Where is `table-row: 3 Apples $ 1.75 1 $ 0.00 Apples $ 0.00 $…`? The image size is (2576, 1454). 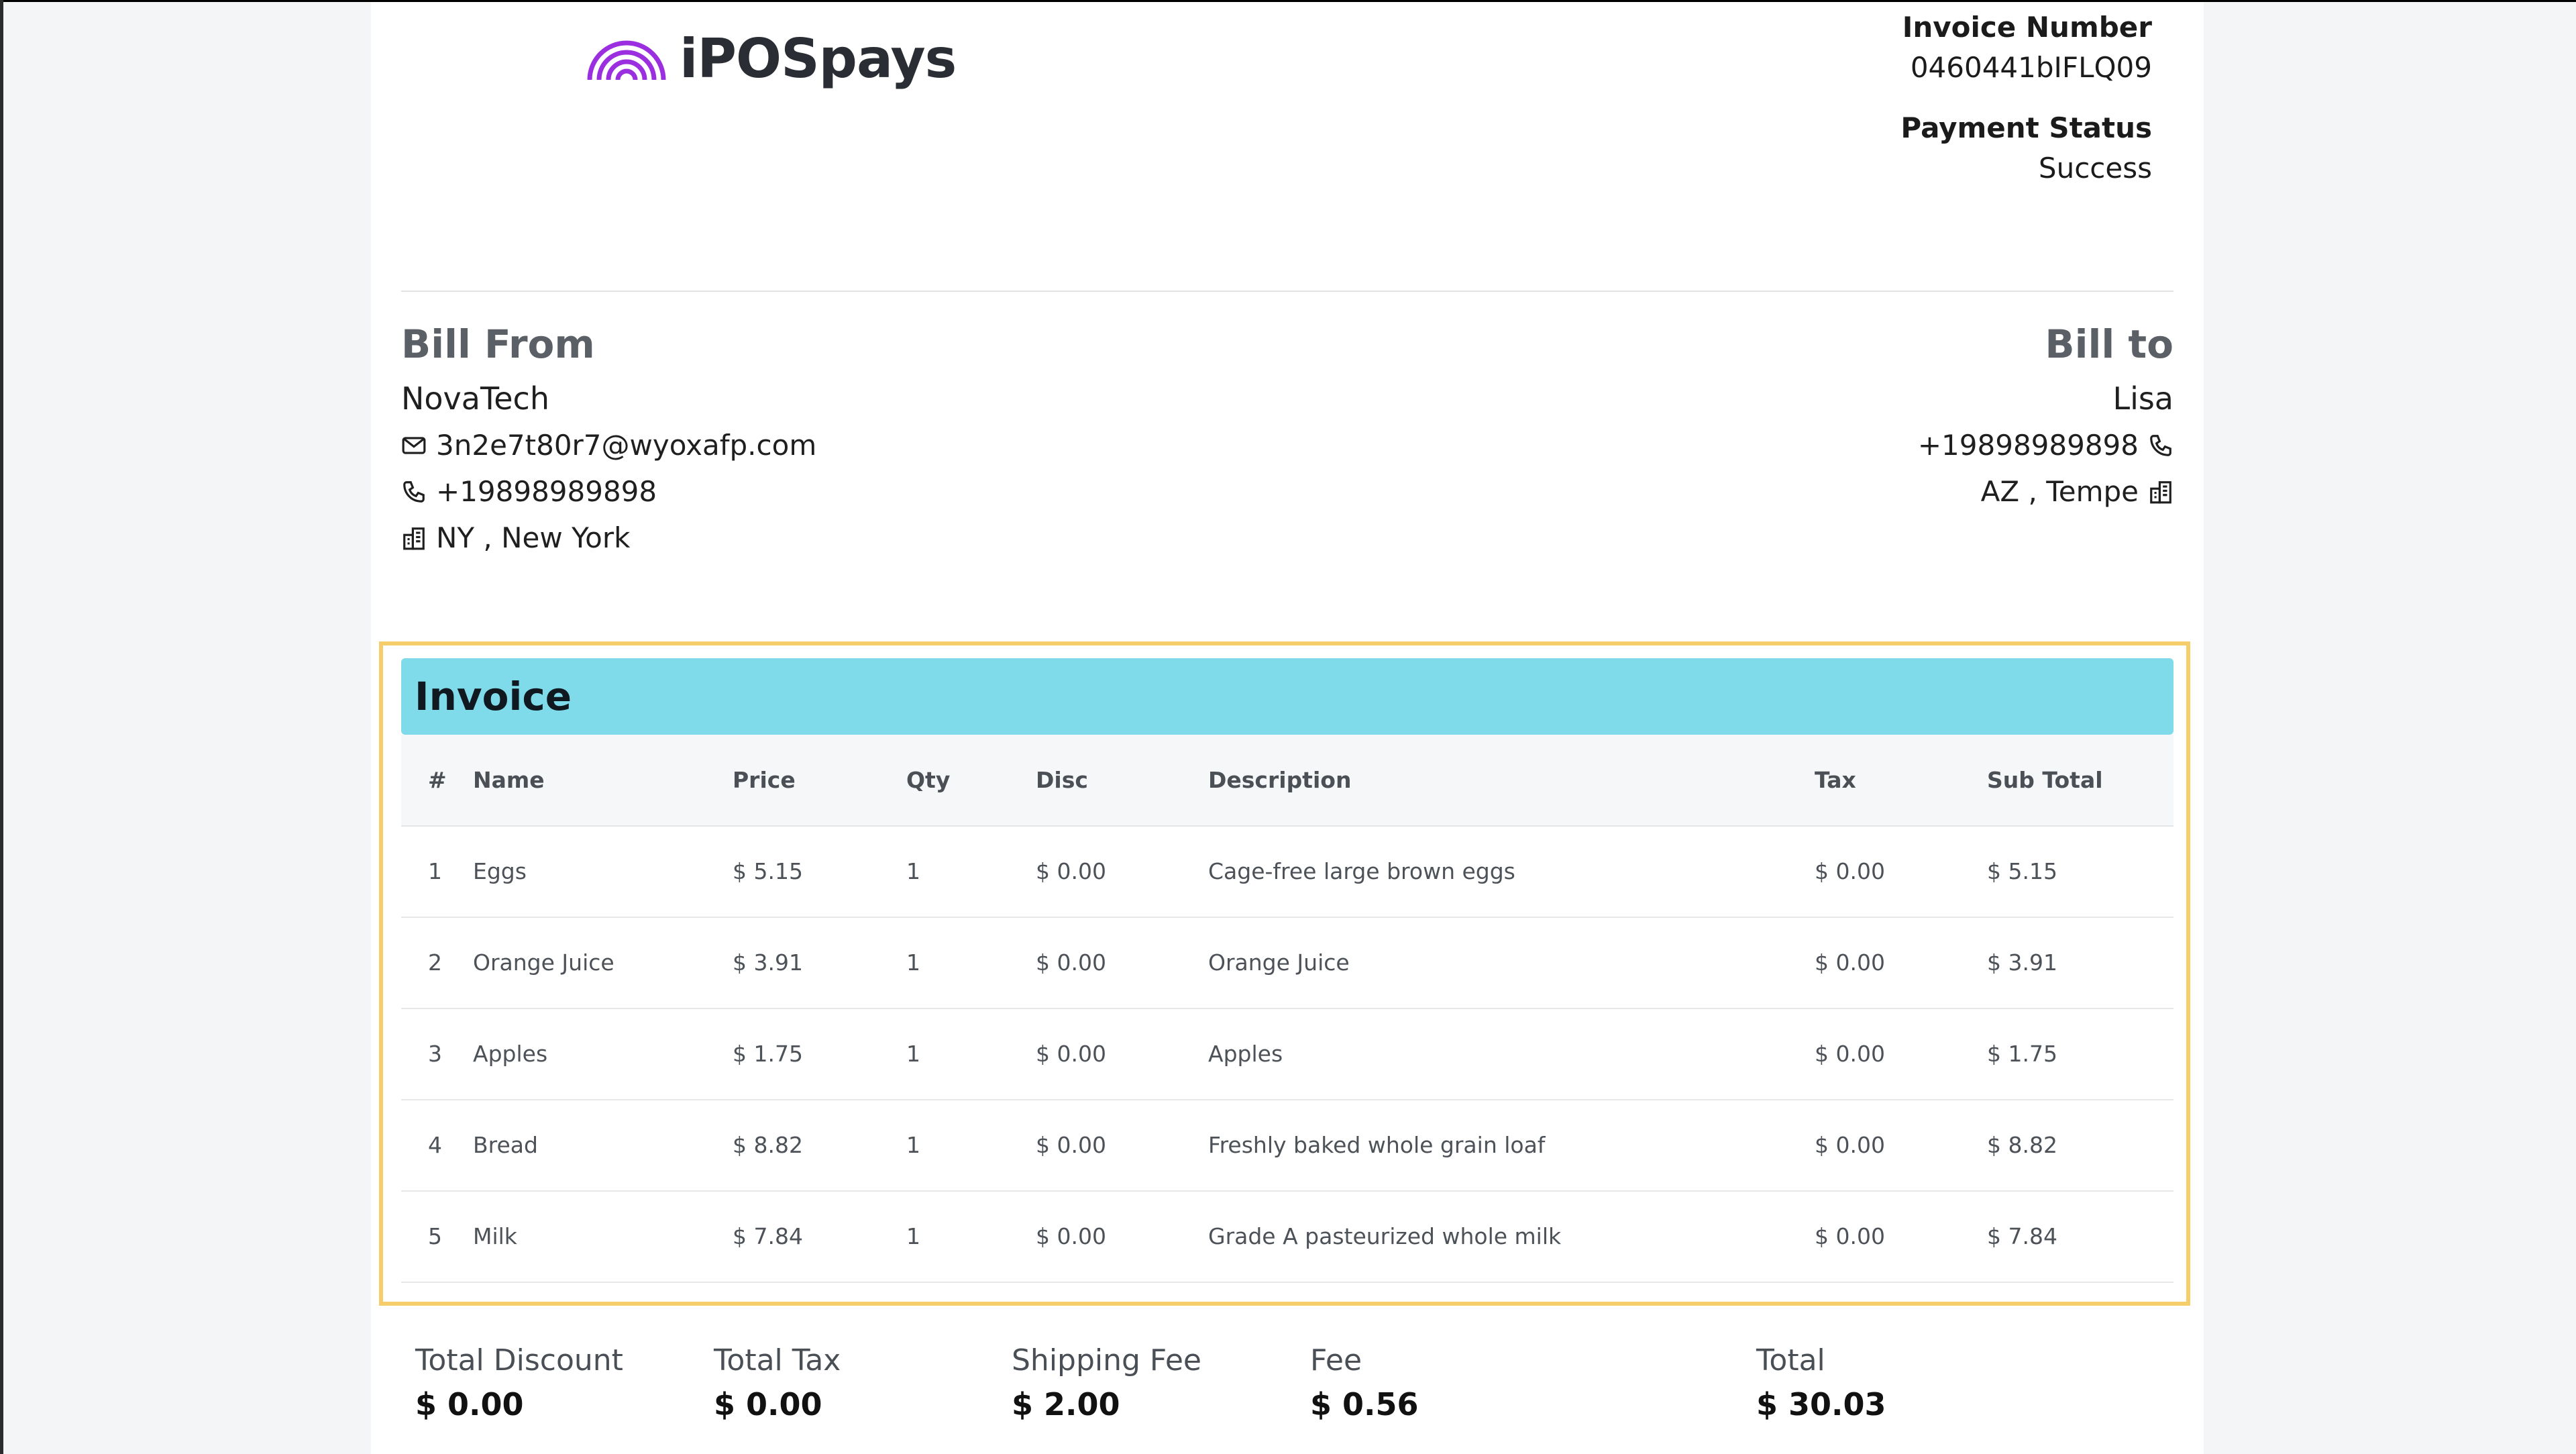
table-row: 3 Apples $ 1.75 1 $ 0.00 Apples $ 0.00 $… is located at coordinates (1287, 1054).